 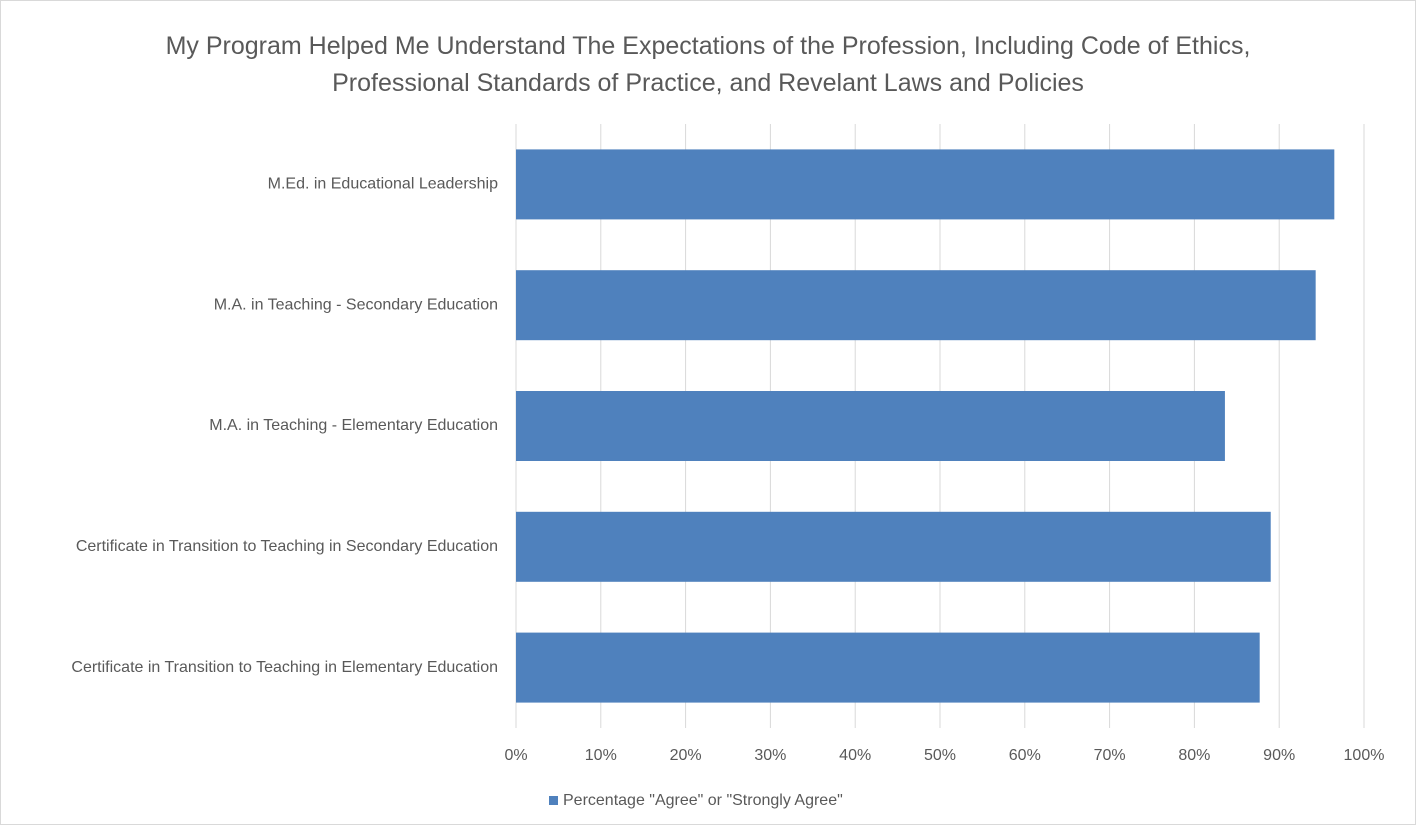 I want to click on x-tick-label: 60%, so click(x=1025, y=755).